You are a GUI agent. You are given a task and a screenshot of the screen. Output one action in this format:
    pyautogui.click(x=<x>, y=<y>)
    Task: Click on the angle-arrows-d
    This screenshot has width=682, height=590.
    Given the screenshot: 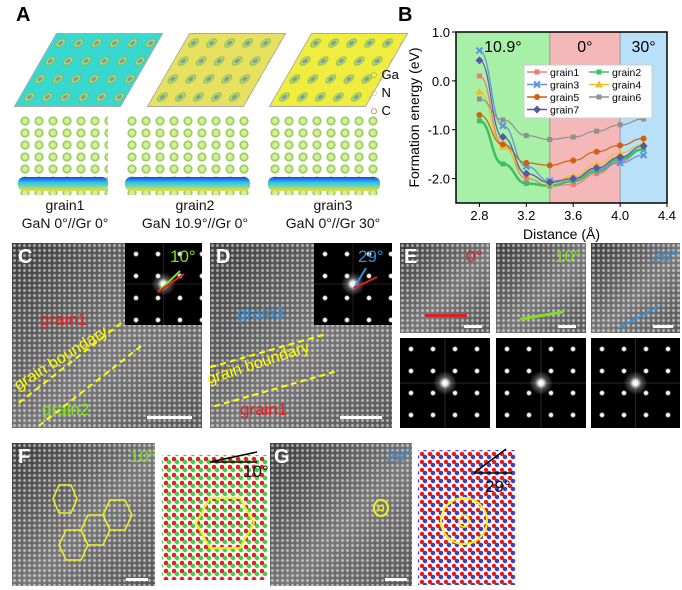 What is the action you would take?
    pyautogui.click(x=365, y=278)
    